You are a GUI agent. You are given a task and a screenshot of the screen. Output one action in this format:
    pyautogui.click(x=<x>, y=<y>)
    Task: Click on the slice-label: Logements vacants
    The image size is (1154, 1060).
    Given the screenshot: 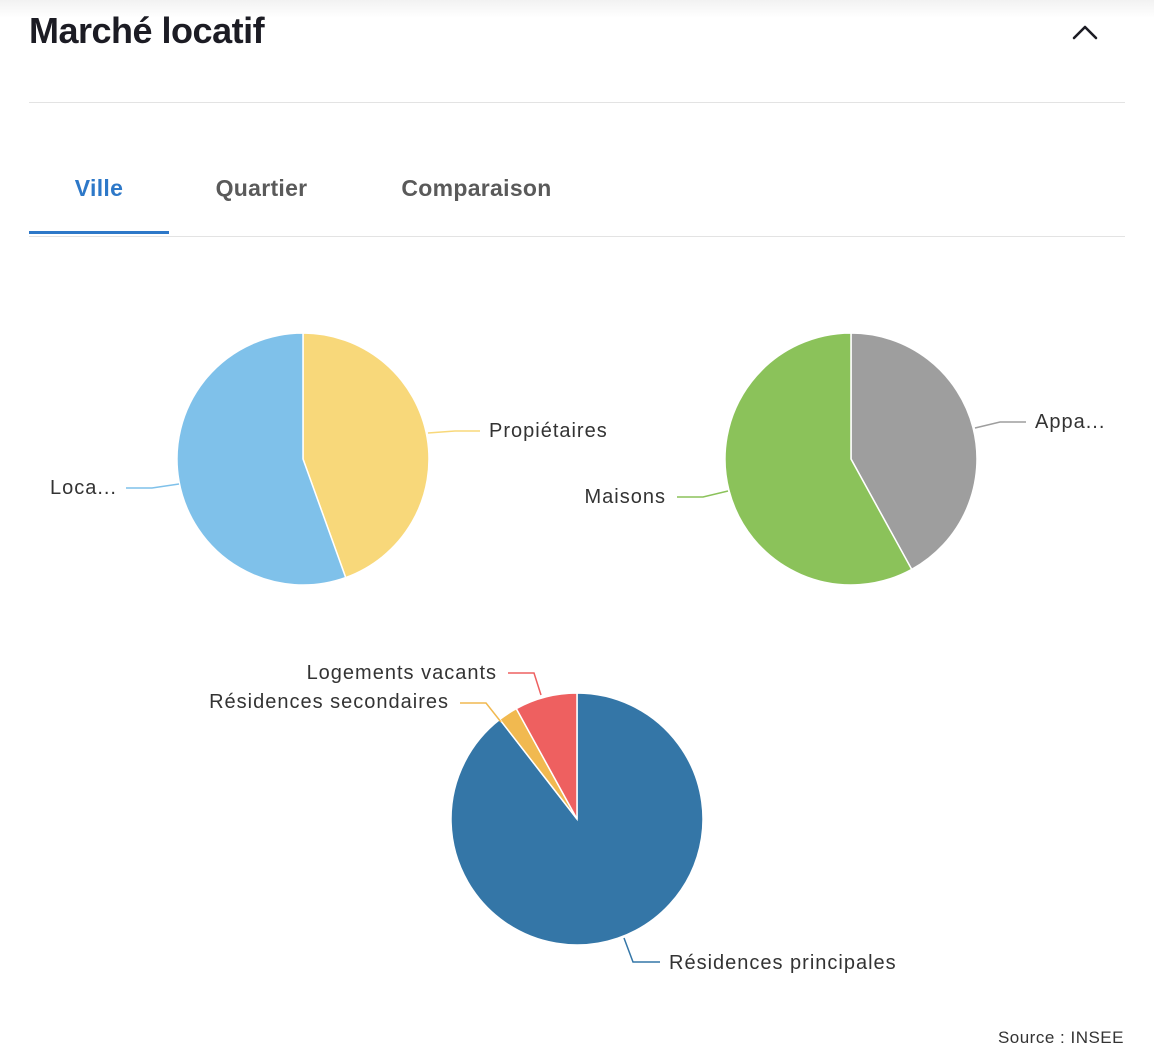 What is the action you would take?
    pyautogui.click(x=402, y=673)
    